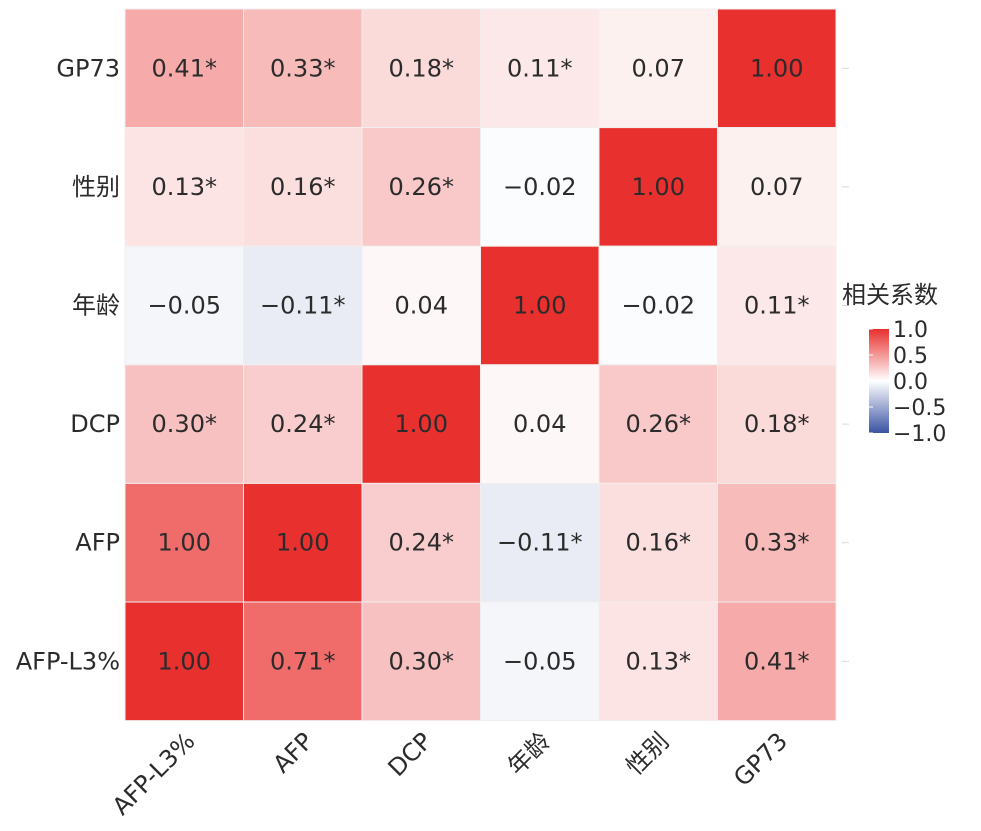  I want to click on colorbar-title: 相关系数, so click(890, 295).